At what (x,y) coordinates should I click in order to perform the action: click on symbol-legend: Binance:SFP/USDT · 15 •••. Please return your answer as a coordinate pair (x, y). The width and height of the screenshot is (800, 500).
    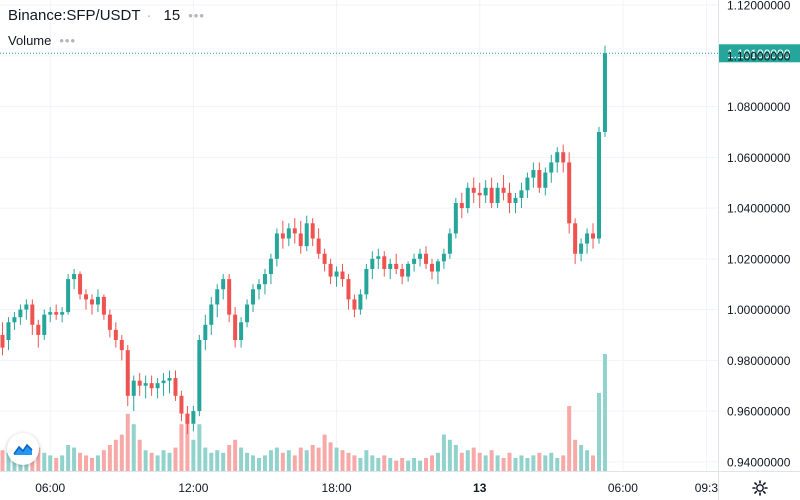
    Looking at the image, I should click on (106, 15).